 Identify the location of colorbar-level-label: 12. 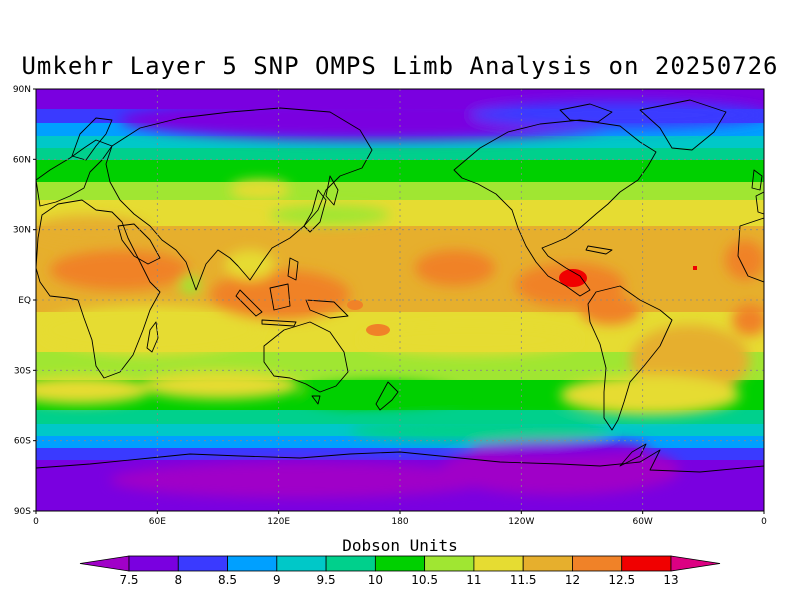
(572, 580).